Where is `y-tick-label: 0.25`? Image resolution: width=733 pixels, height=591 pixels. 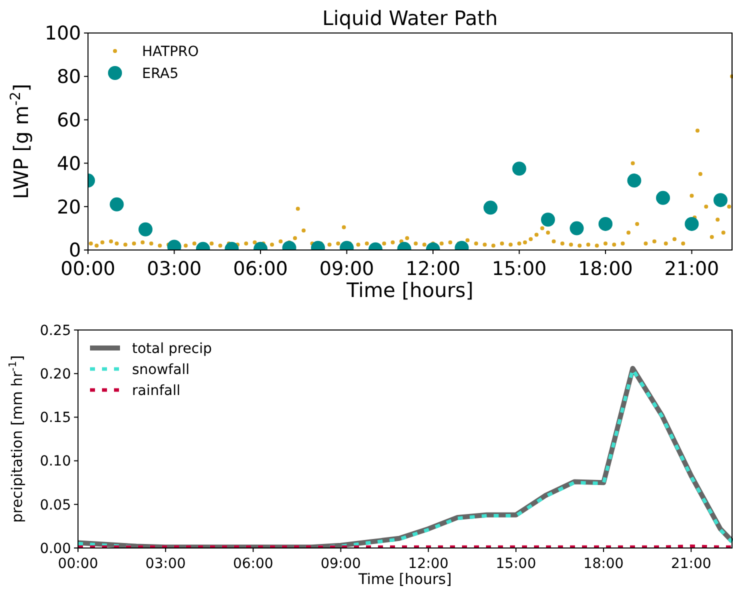
y-tick-label: 0.25 is located at coordinates (55, 330).